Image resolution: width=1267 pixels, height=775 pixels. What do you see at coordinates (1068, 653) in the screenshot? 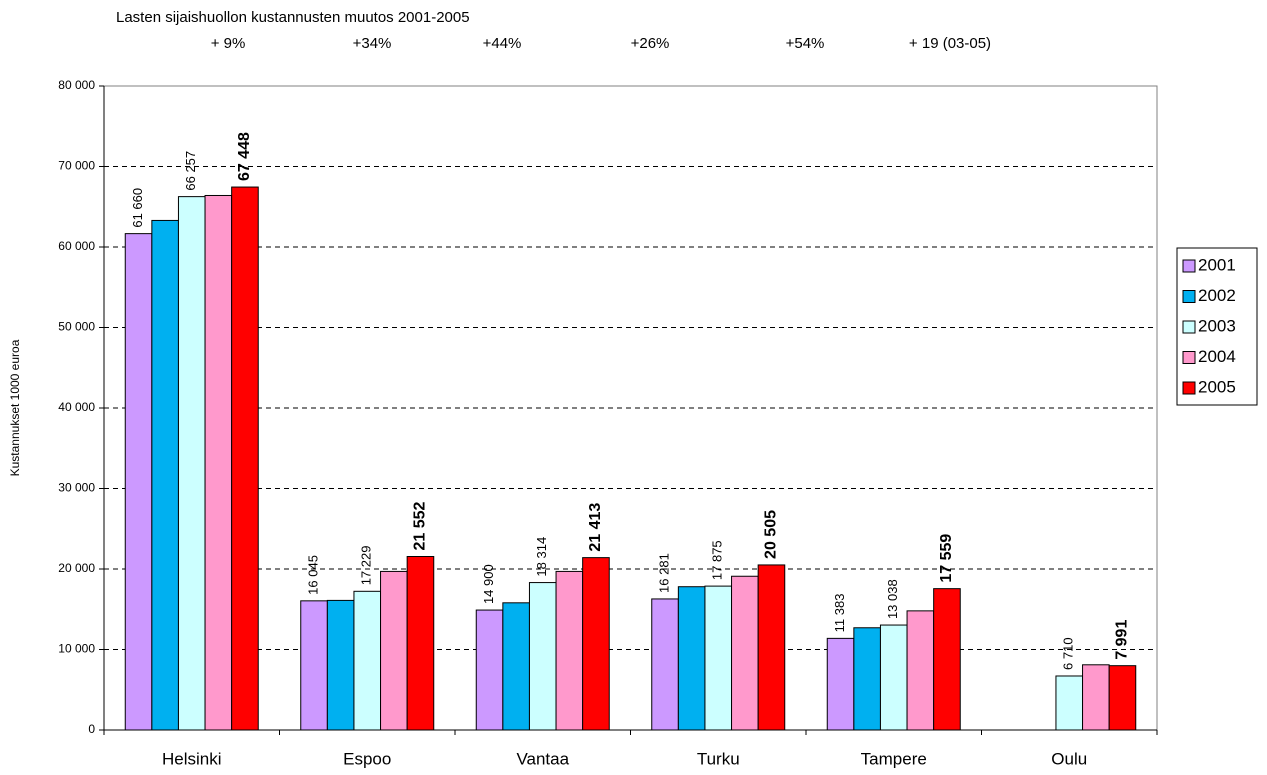
I see `data-label: 6 710` at bounding box center [1068, 653].